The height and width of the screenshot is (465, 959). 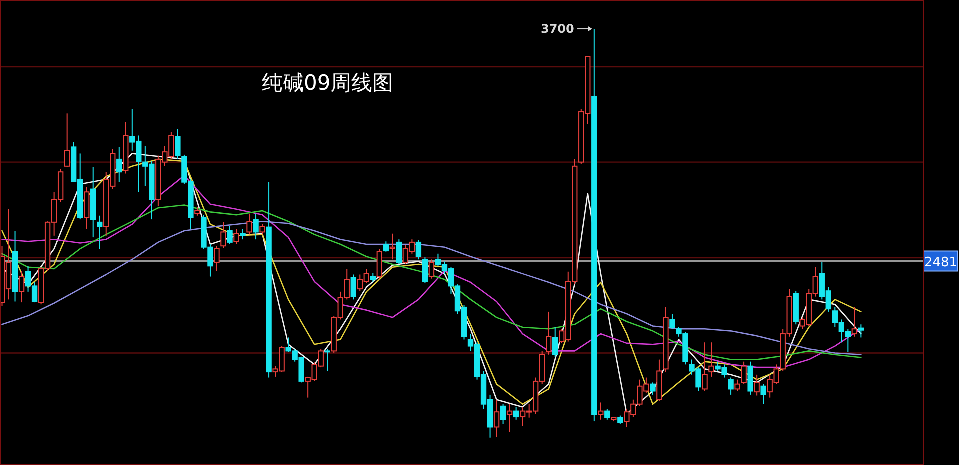 I want to click on text: 2481, so click(x=941, y=262).